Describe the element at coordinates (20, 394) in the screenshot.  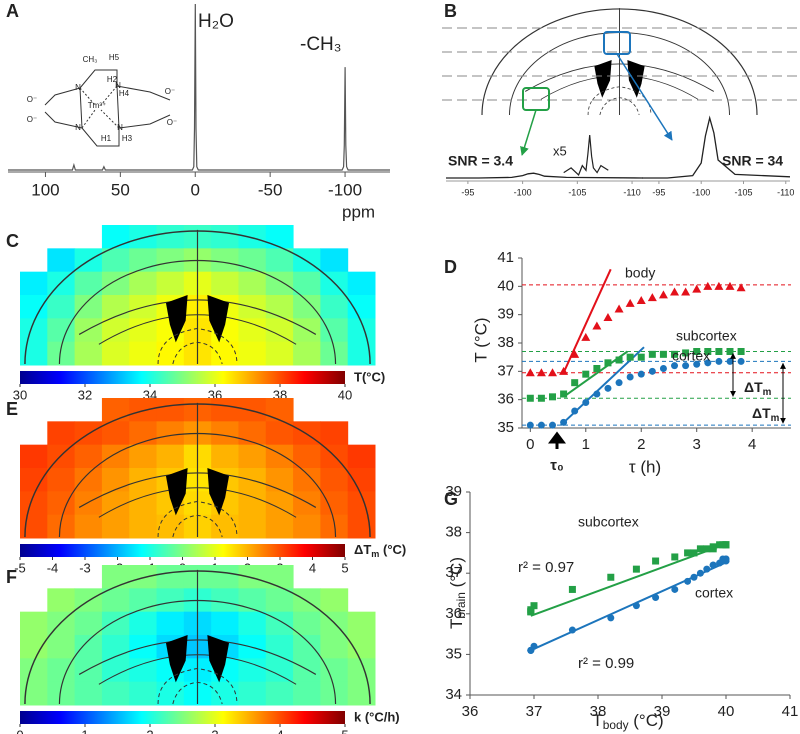
I see `colorbar-tick-label: 30` at that location.